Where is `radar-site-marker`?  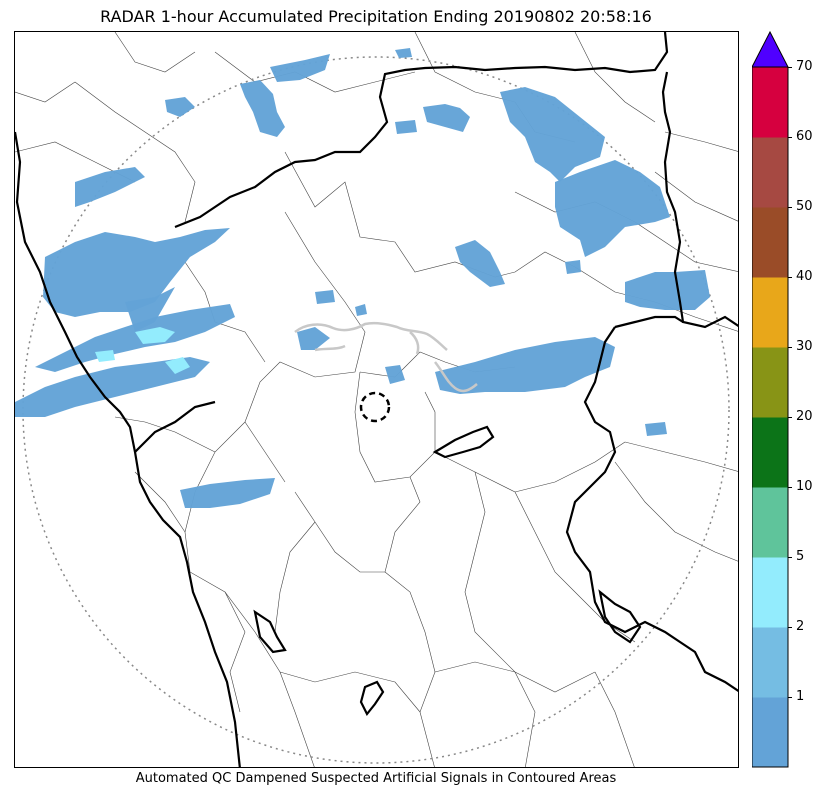
radar-site-marker is located at coordinates (375, 407).